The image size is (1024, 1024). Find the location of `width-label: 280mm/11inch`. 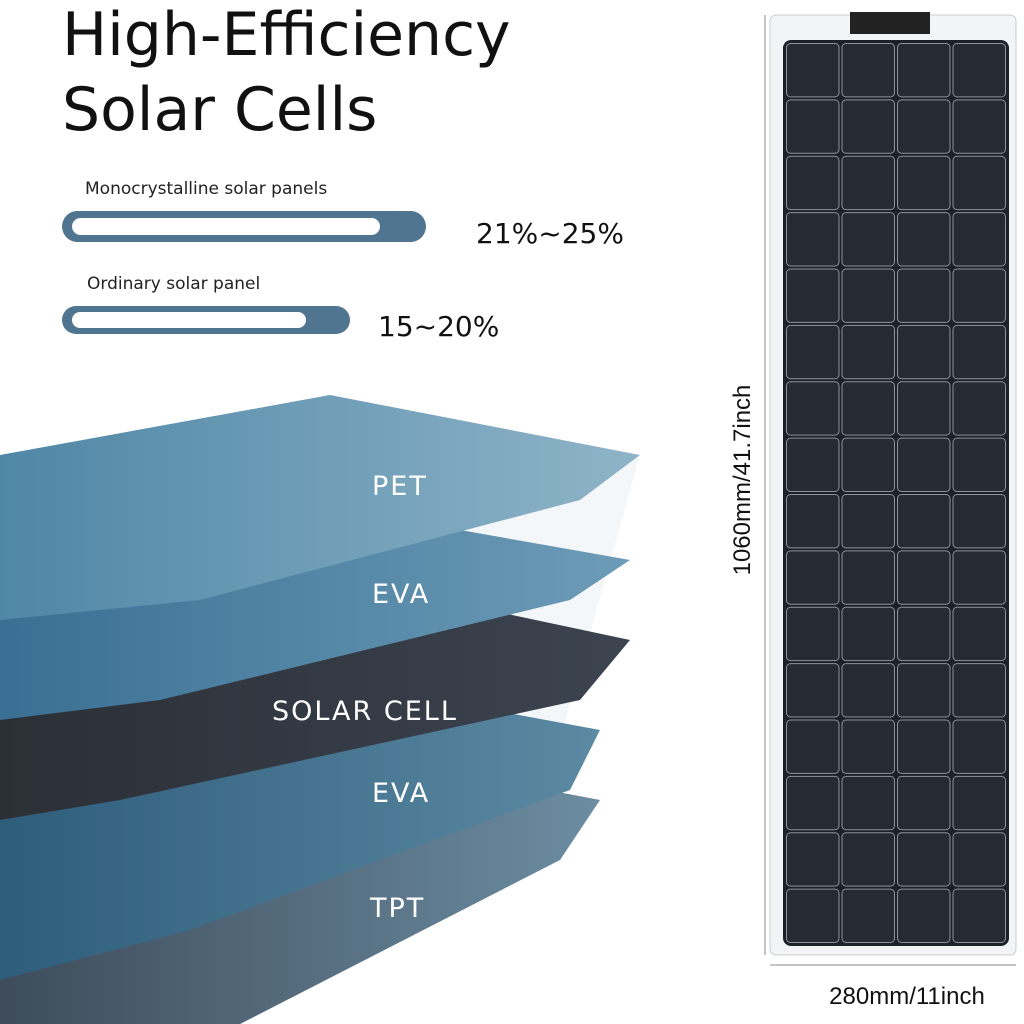

width-label: 280mm/11inch is located at coordinates (907, 996).